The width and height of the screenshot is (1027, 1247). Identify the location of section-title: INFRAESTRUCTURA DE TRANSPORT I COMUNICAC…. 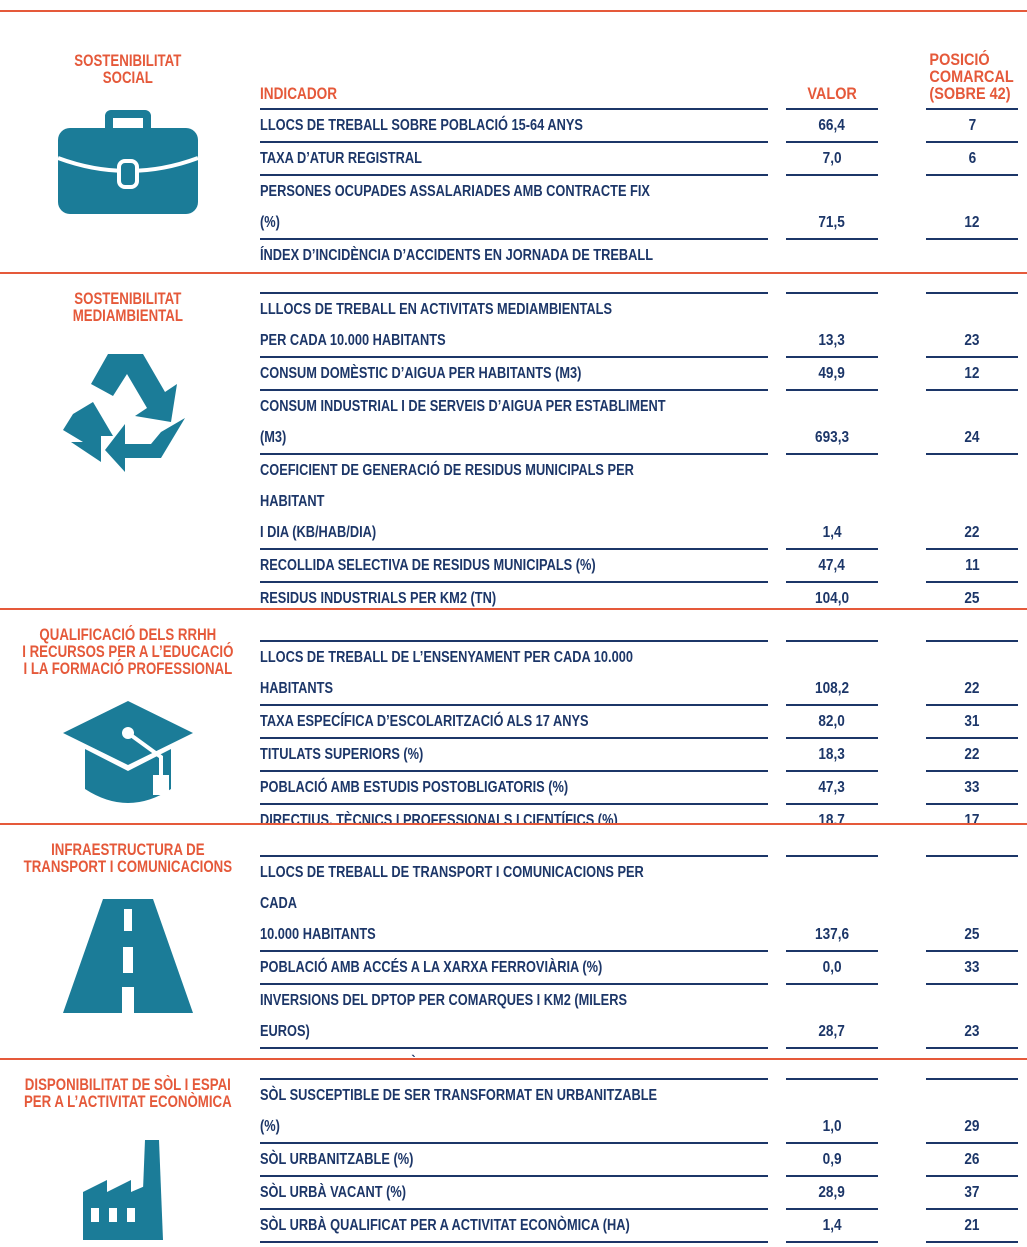
(128, 858).